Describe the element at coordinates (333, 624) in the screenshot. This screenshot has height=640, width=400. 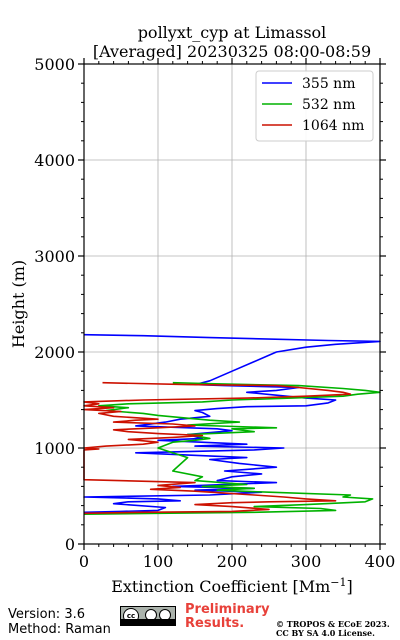
I see `copyright-line-1: © TROPOS & ECoE 2023.` at that location.